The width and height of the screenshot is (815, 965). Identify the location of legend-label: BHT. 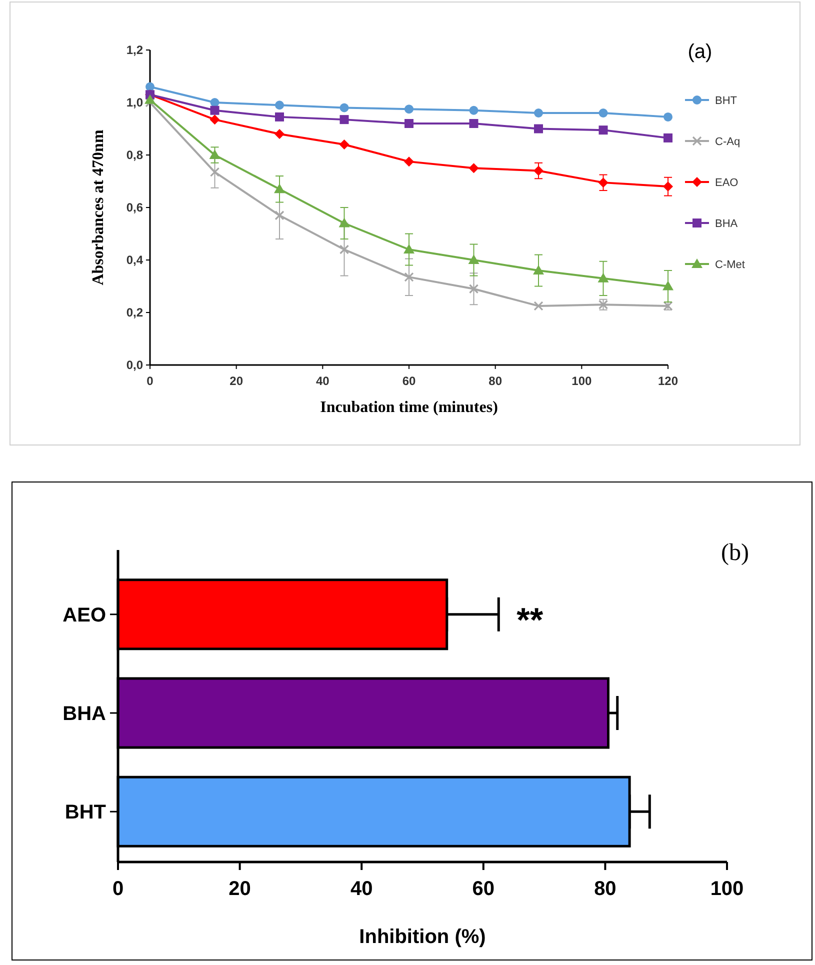
(726, 101).